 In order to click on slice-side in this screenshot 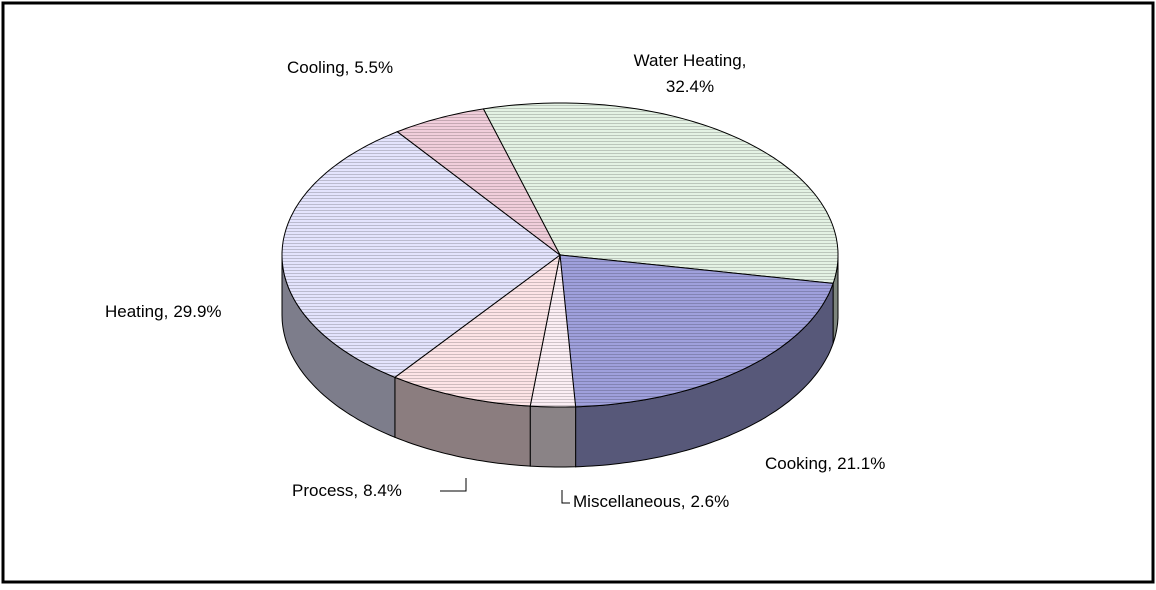, I will do `click(553, 436)`.